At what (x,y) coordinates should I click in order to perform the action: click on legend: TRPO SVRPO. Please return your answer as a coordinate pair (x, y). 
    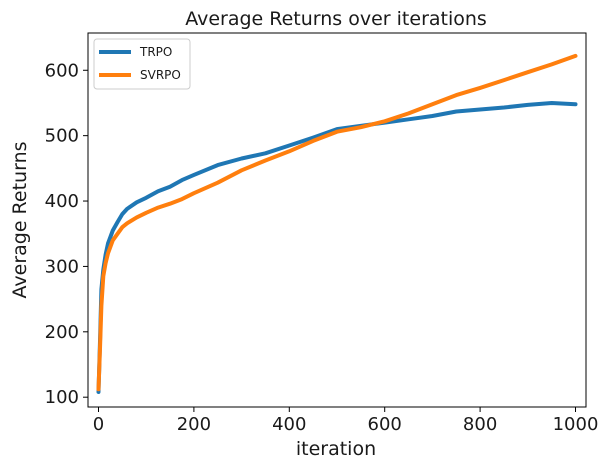
    Looking at the image, I should click on (142, 64).